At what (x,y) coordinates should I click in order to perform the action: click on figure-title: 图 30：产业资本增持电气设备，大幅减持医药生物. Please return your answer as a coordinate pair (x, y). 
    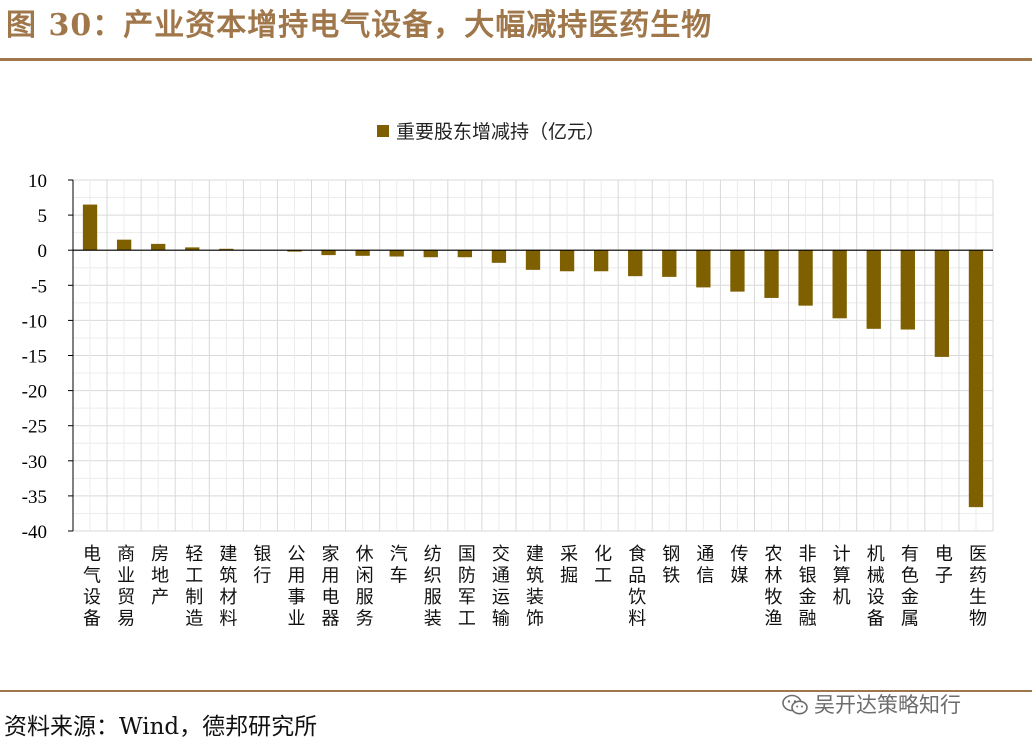
    Looking at the image, I should click on (359, 25).